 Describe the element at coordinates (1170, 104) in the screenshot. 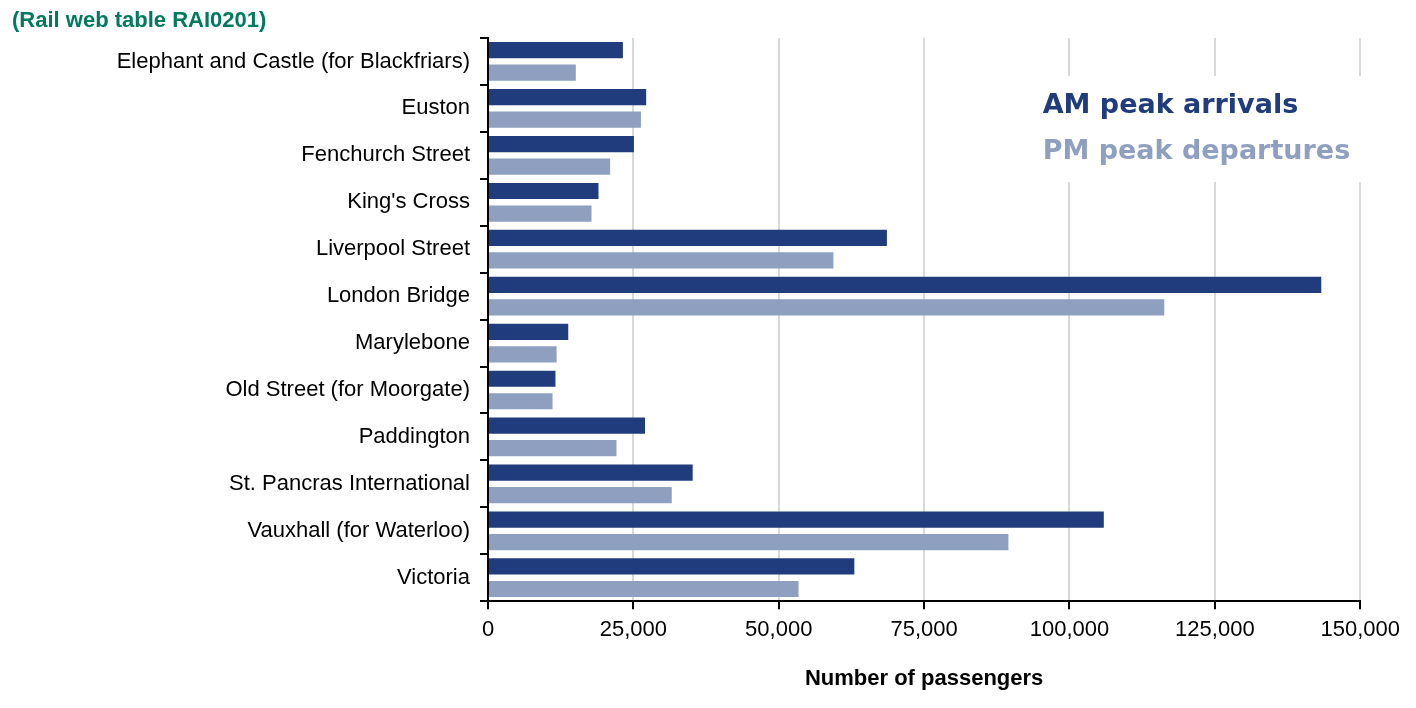

I see `text: AM peak arrivals` at that location.